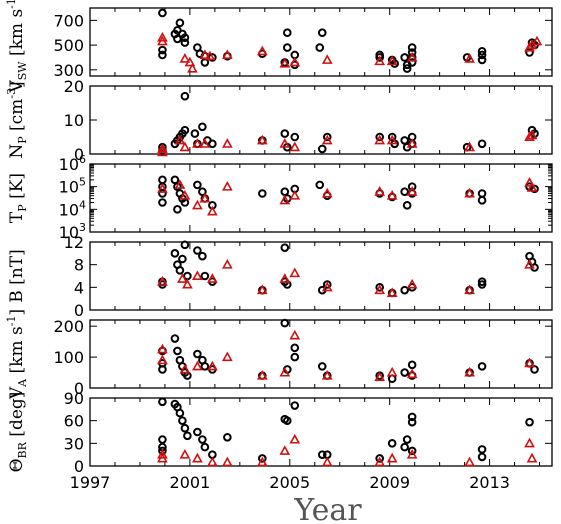 The image size is (561, 524). Describe the element at coordinates (17, 119) in the screenshot. I see `y-axis-label: NP [cm-3]` at that location.